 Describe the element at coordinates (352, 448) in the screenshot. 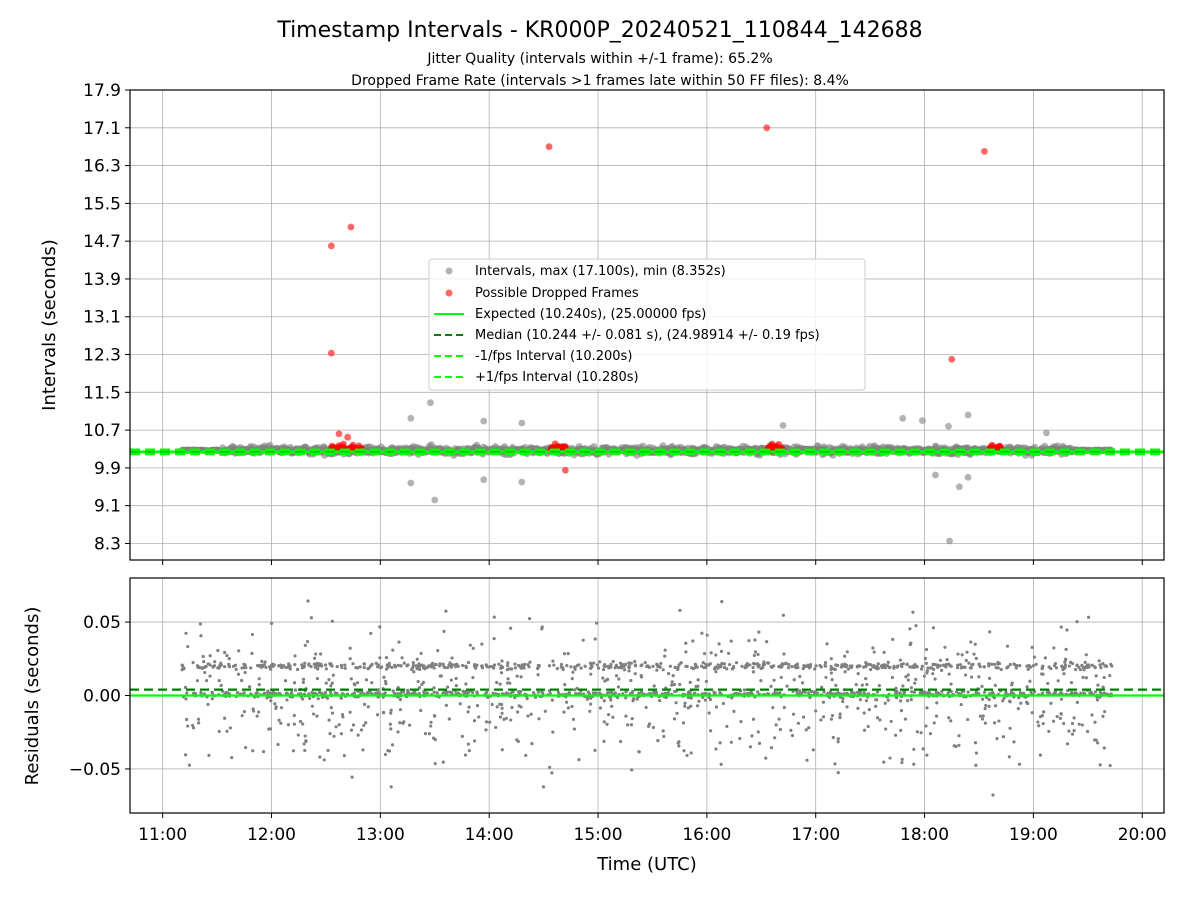

I see `dropped-frame-point` at that location.